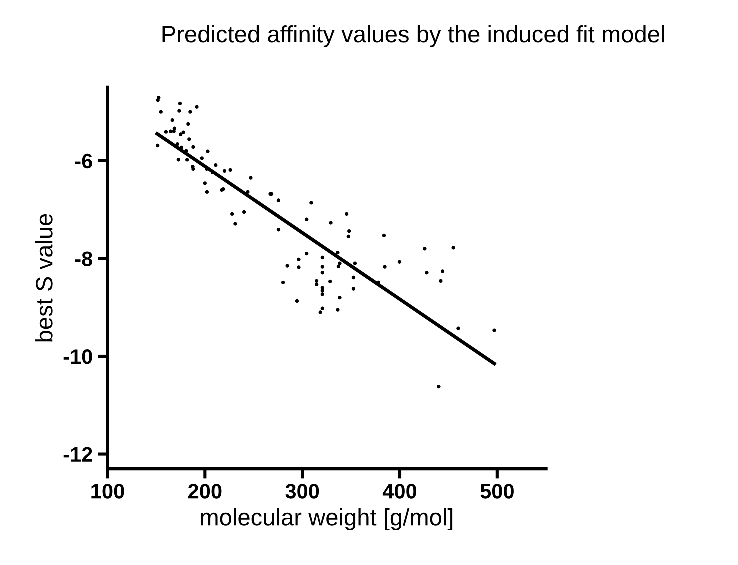  What do you see at coordinates (399, 491) in the screenshot?
I see `x-tick-label: 400` at bounding box center [399, 491].